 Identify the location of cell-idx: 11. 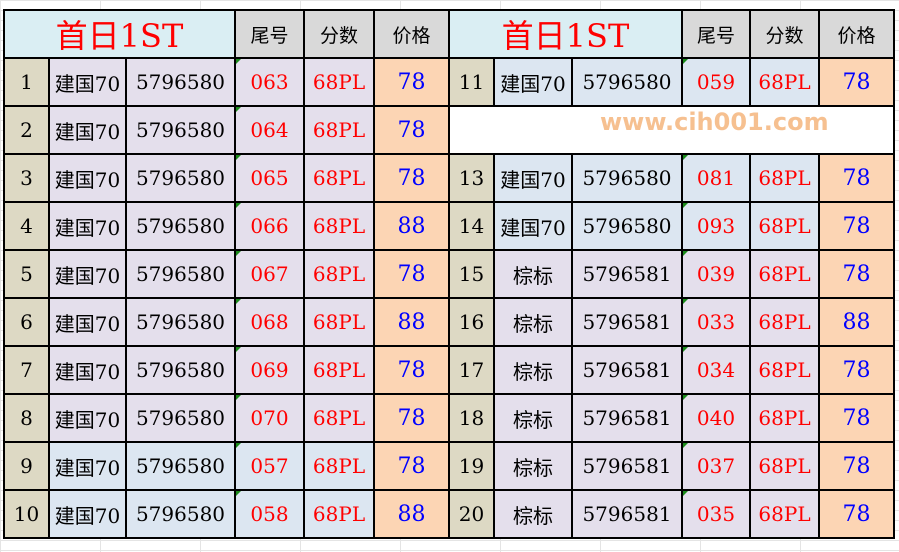
(471, 82).